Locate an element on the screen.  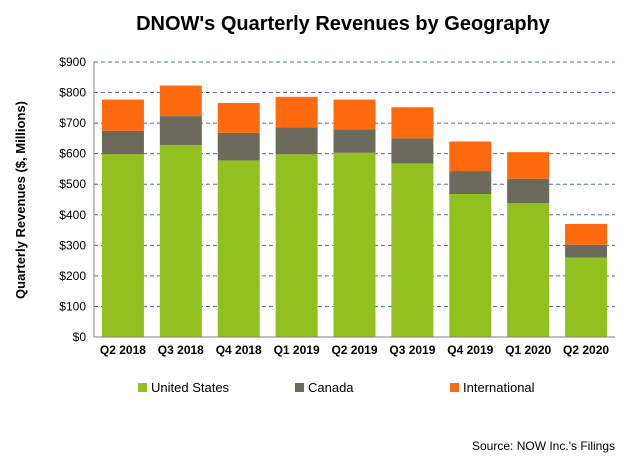
y-tick-label: $600 is located at coordinates (72, 154).